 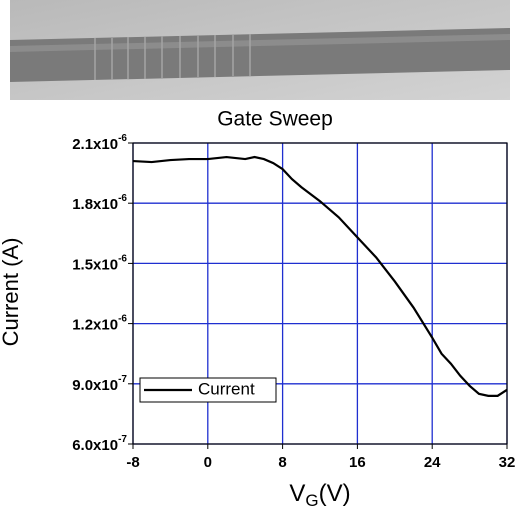 I want to click on y-tick-mantissa: 1.8x10, so click(x=95, y=204).